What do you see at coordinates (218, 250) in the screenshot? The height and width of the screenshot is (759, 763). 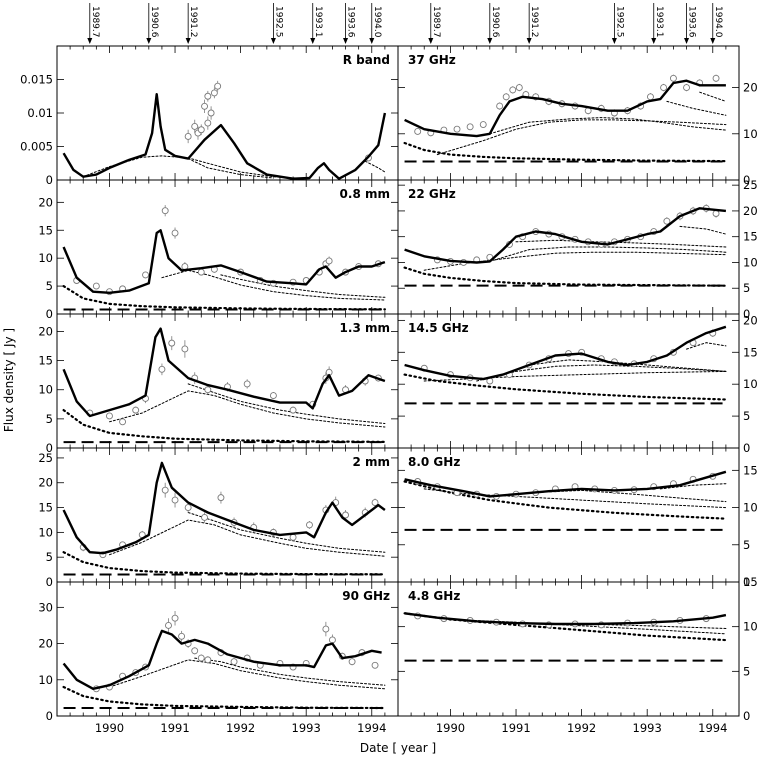 I see `panel-left-2: 0 5 10 15 20 0.8 mm` at bounding box center [218, 250].